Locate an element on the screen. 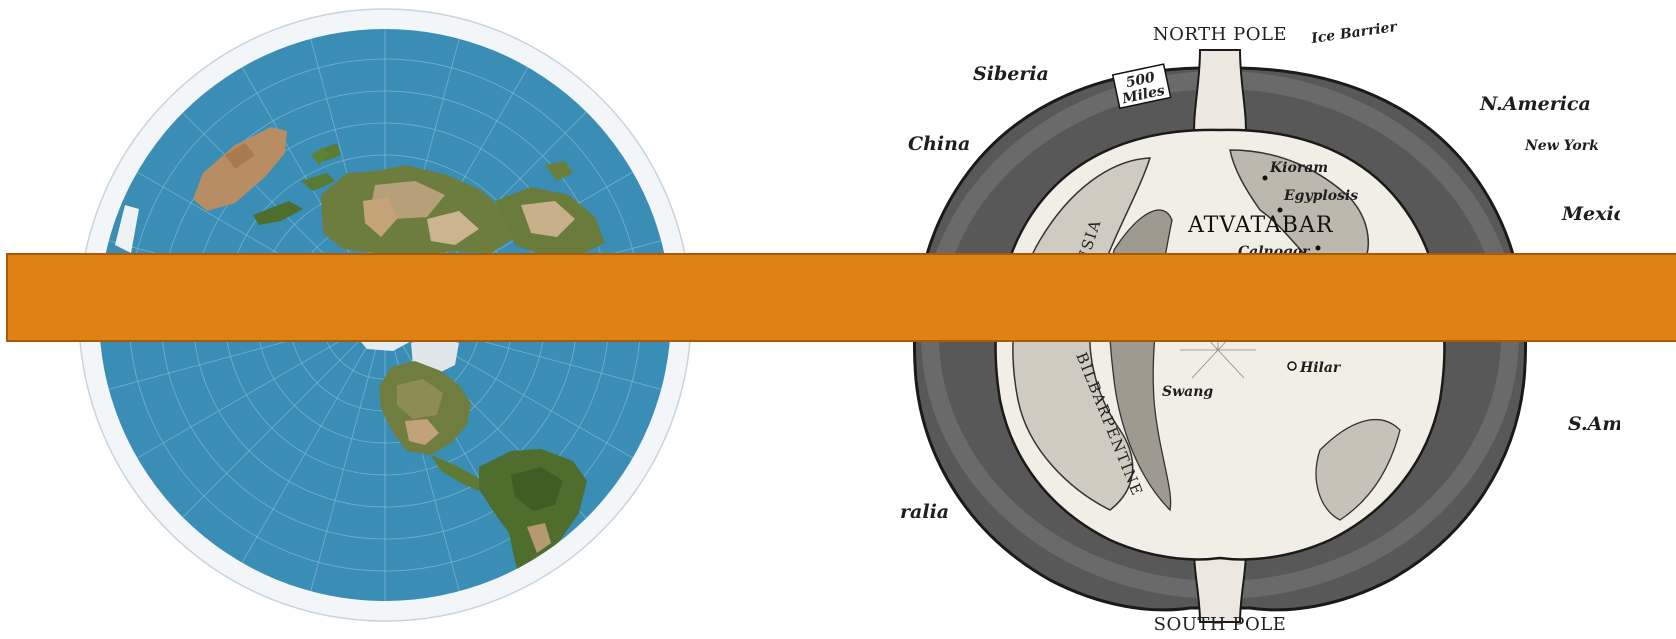 This screenshot has width=1676, height=639. kioram-label: Kioram is located at coordinates (1298, 168).